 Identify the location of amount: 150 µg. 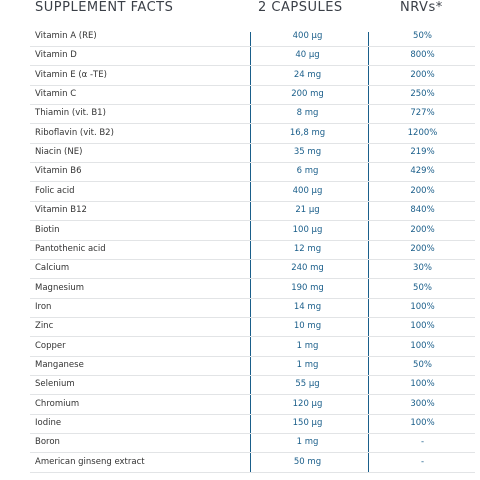
(307, 423).